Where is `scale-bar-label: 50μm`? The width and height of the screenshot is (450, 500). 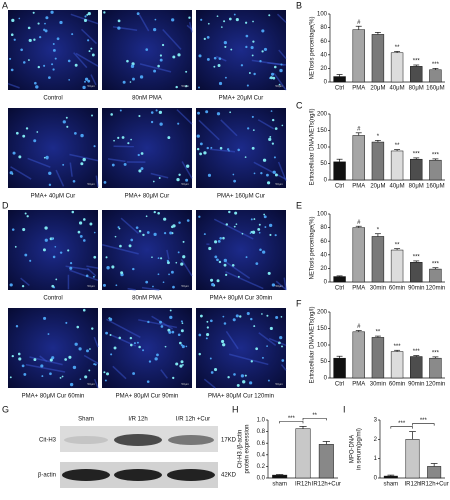
scale-bar-label: 50μm is located at coordinates (279, 86).